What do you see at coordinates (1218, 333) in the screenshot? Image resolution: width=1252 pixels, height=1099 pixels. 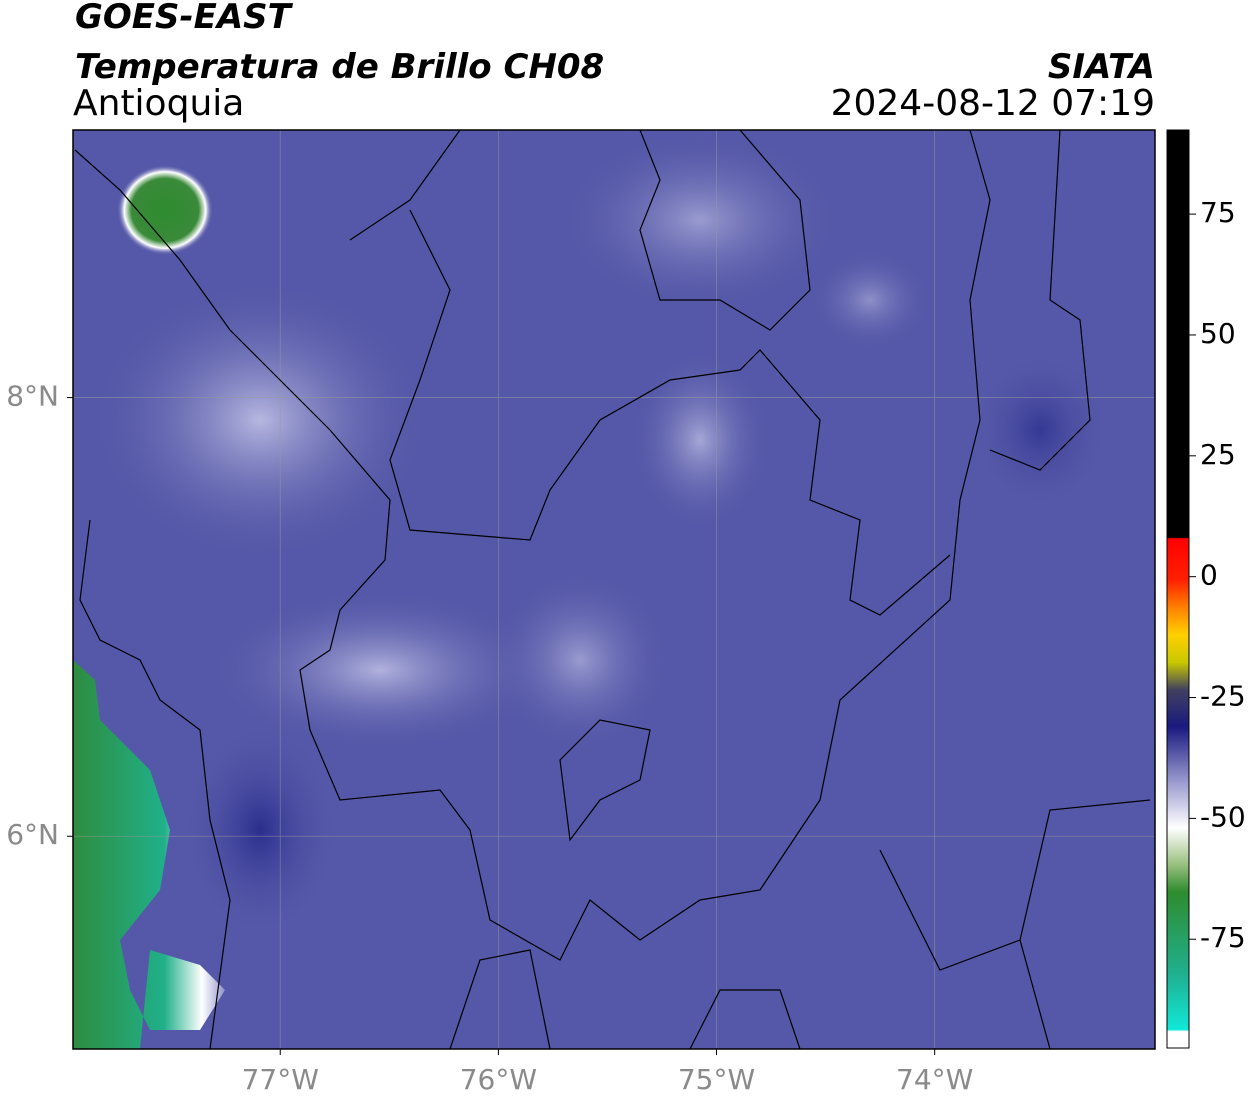 I see `colorbar-tick-label: 50` at bounding box center [1218, 333].